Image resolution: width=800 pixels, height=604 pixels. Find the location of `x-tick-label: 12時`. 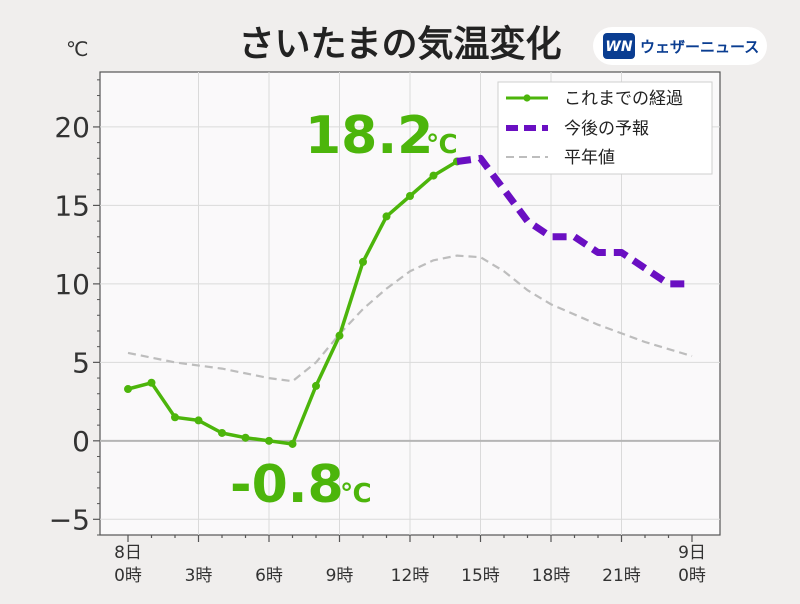

x-tick-label: 12時 is located at coordinates (410, 576).